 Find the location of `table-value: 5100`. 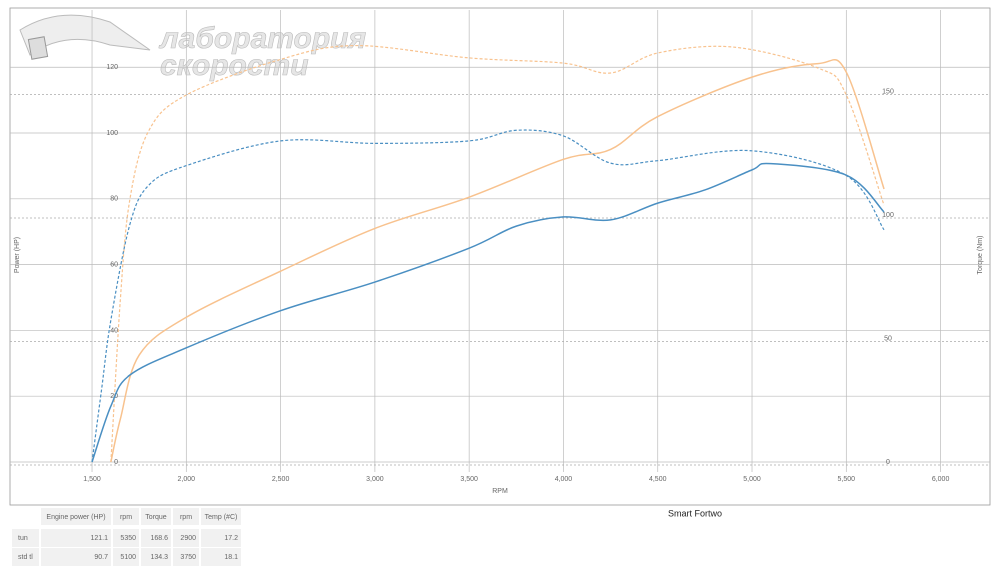

table-value: 5100 is located at coordinates (128, 557).